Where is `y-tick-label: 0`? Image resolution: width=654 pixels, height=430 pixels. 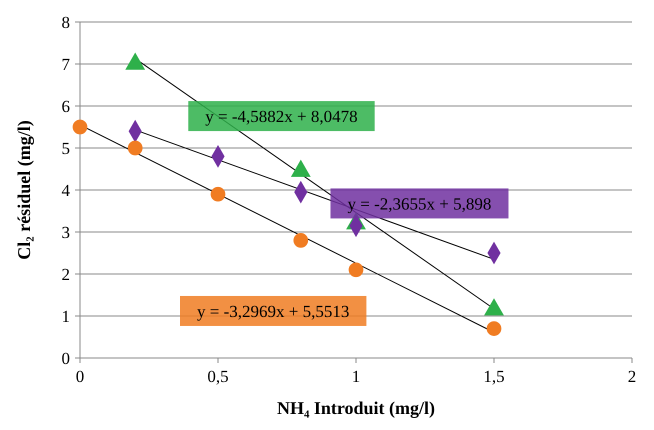 y-tick-label: 0 is located at coordinates (66, 358).